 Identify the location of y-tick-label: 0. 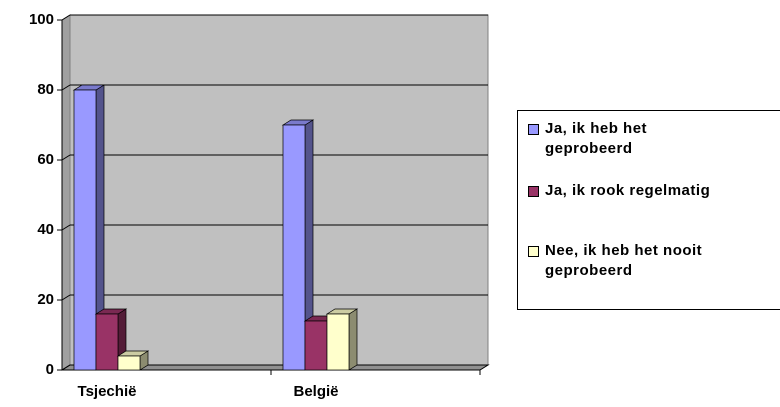
(50, 369).